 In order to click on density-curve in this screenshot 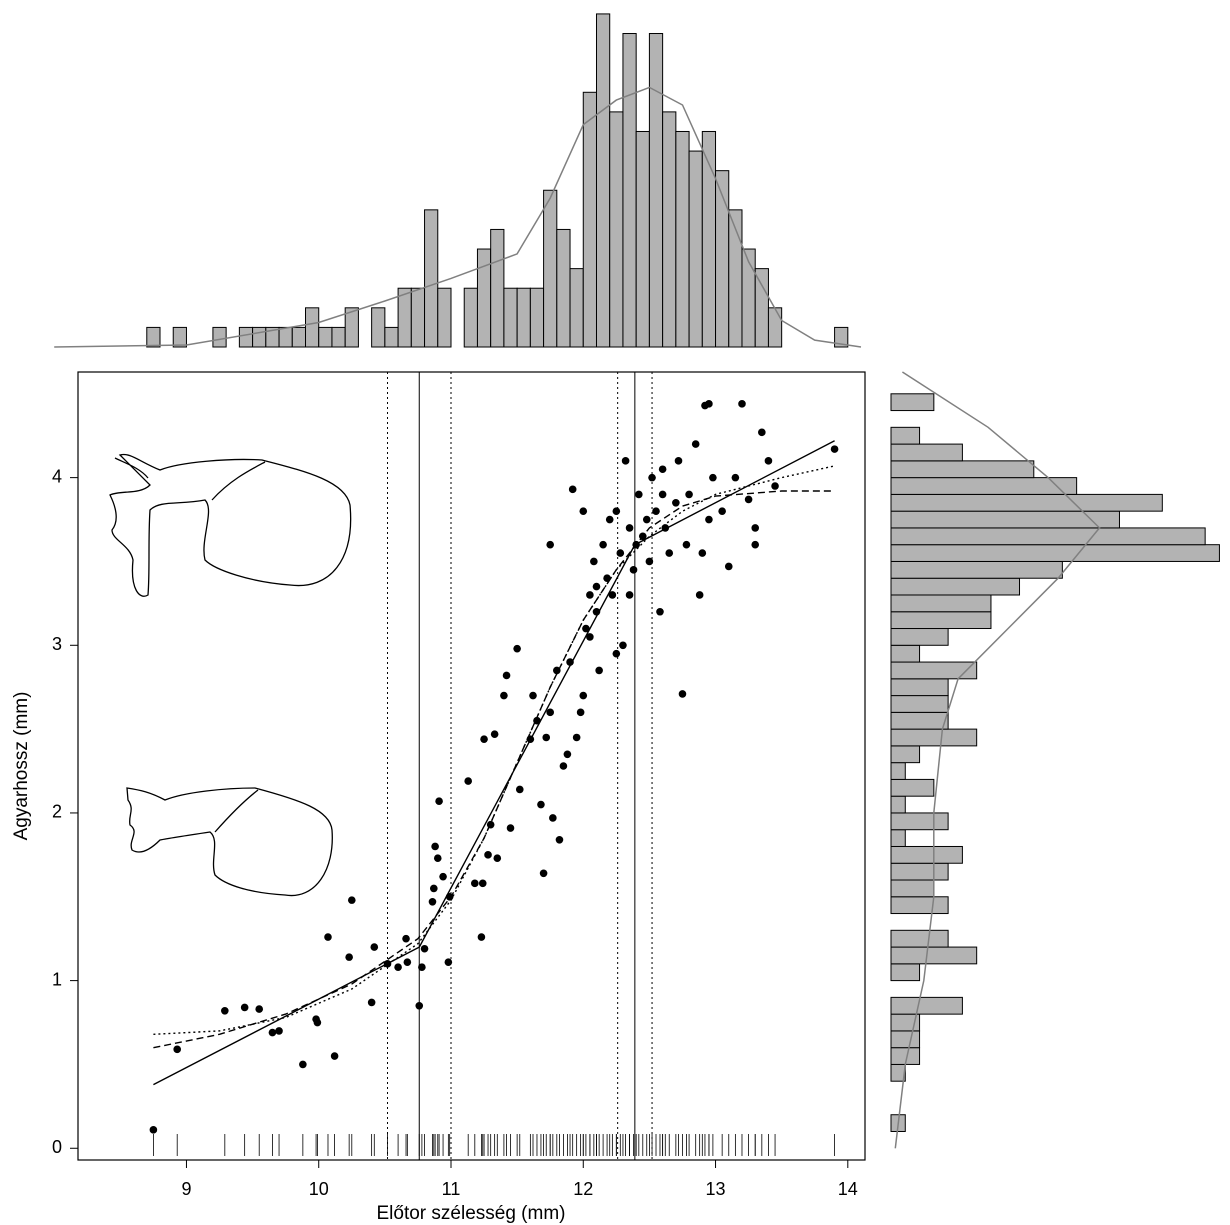, I will do `click(458, 217)`.